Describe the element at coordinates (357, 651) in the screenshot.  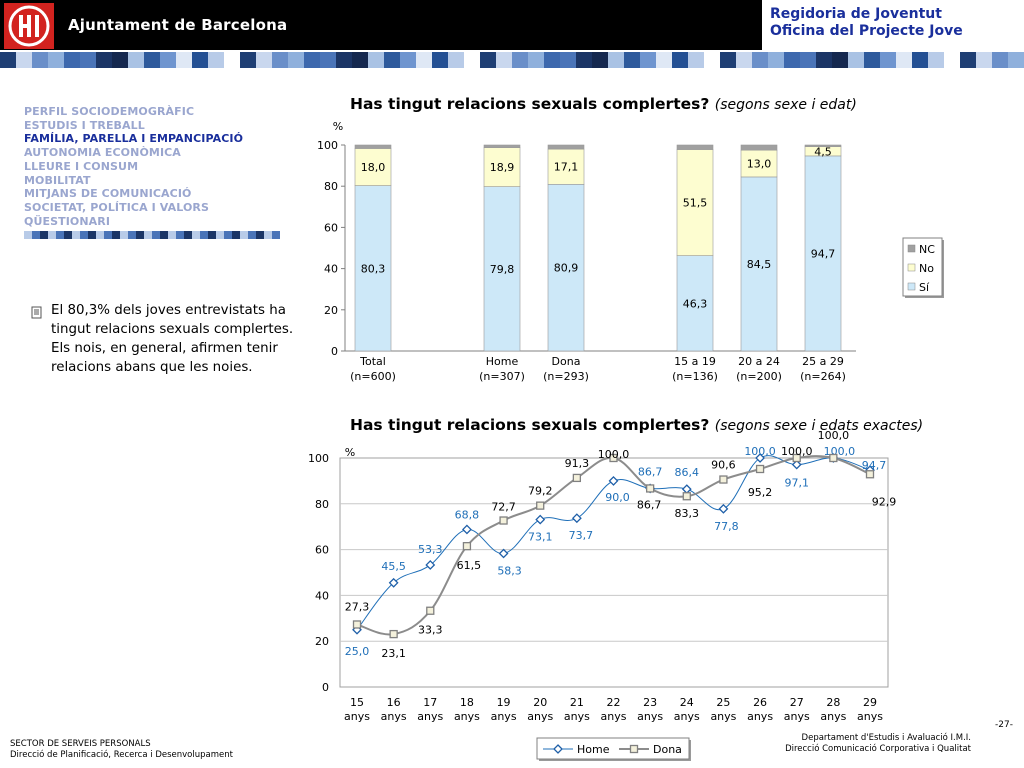
I see `data-value-label: 25,0` at that location.